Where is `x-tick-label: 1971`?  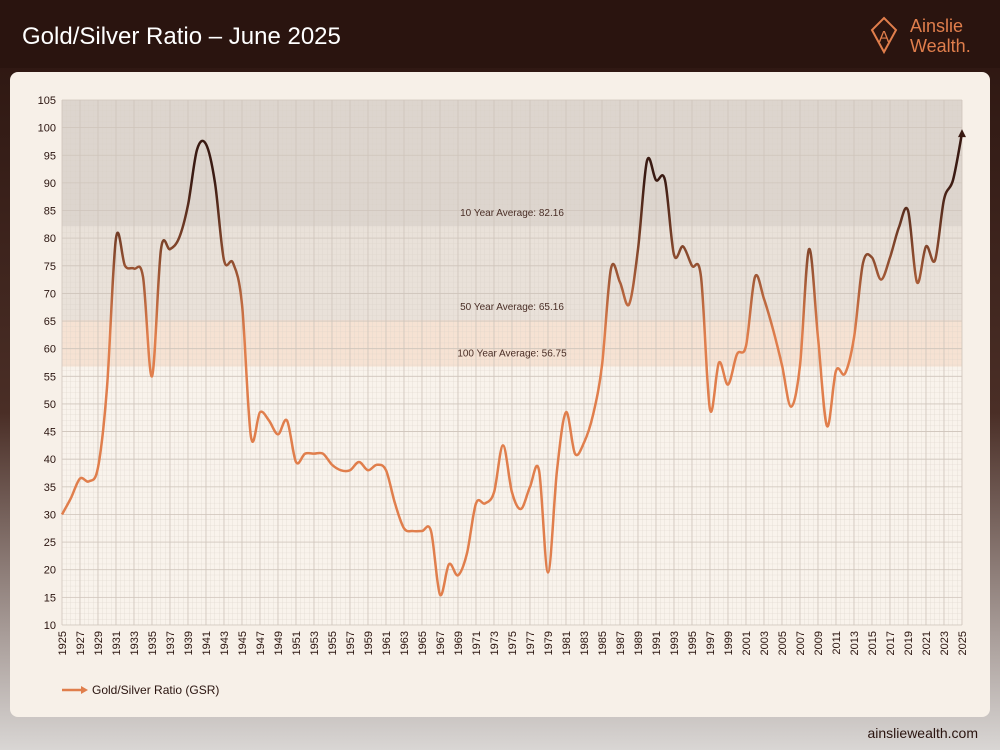
x-tick-label: 1971 is located at coordinates (477, 643).